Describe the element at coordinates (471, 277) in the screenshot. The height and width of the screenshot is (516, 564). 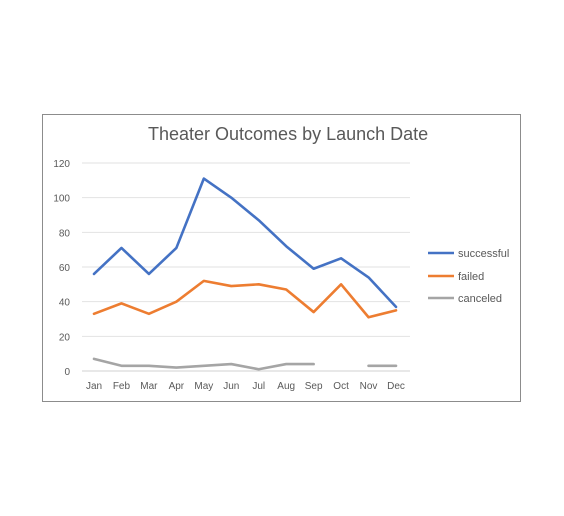
I see `legend-label-failed: failed` at that location.